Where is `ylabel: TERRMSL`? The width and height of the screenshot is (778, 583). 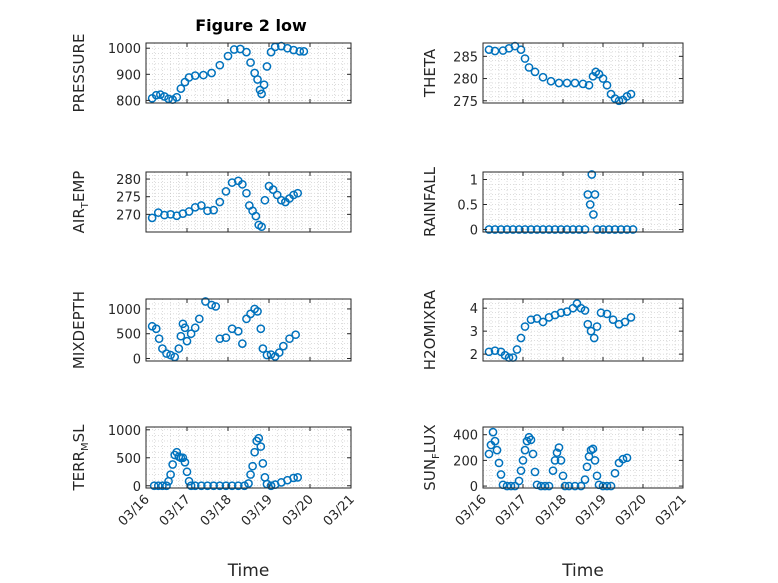
ylabel: TERRMSL is located at coordinates (80, 458).